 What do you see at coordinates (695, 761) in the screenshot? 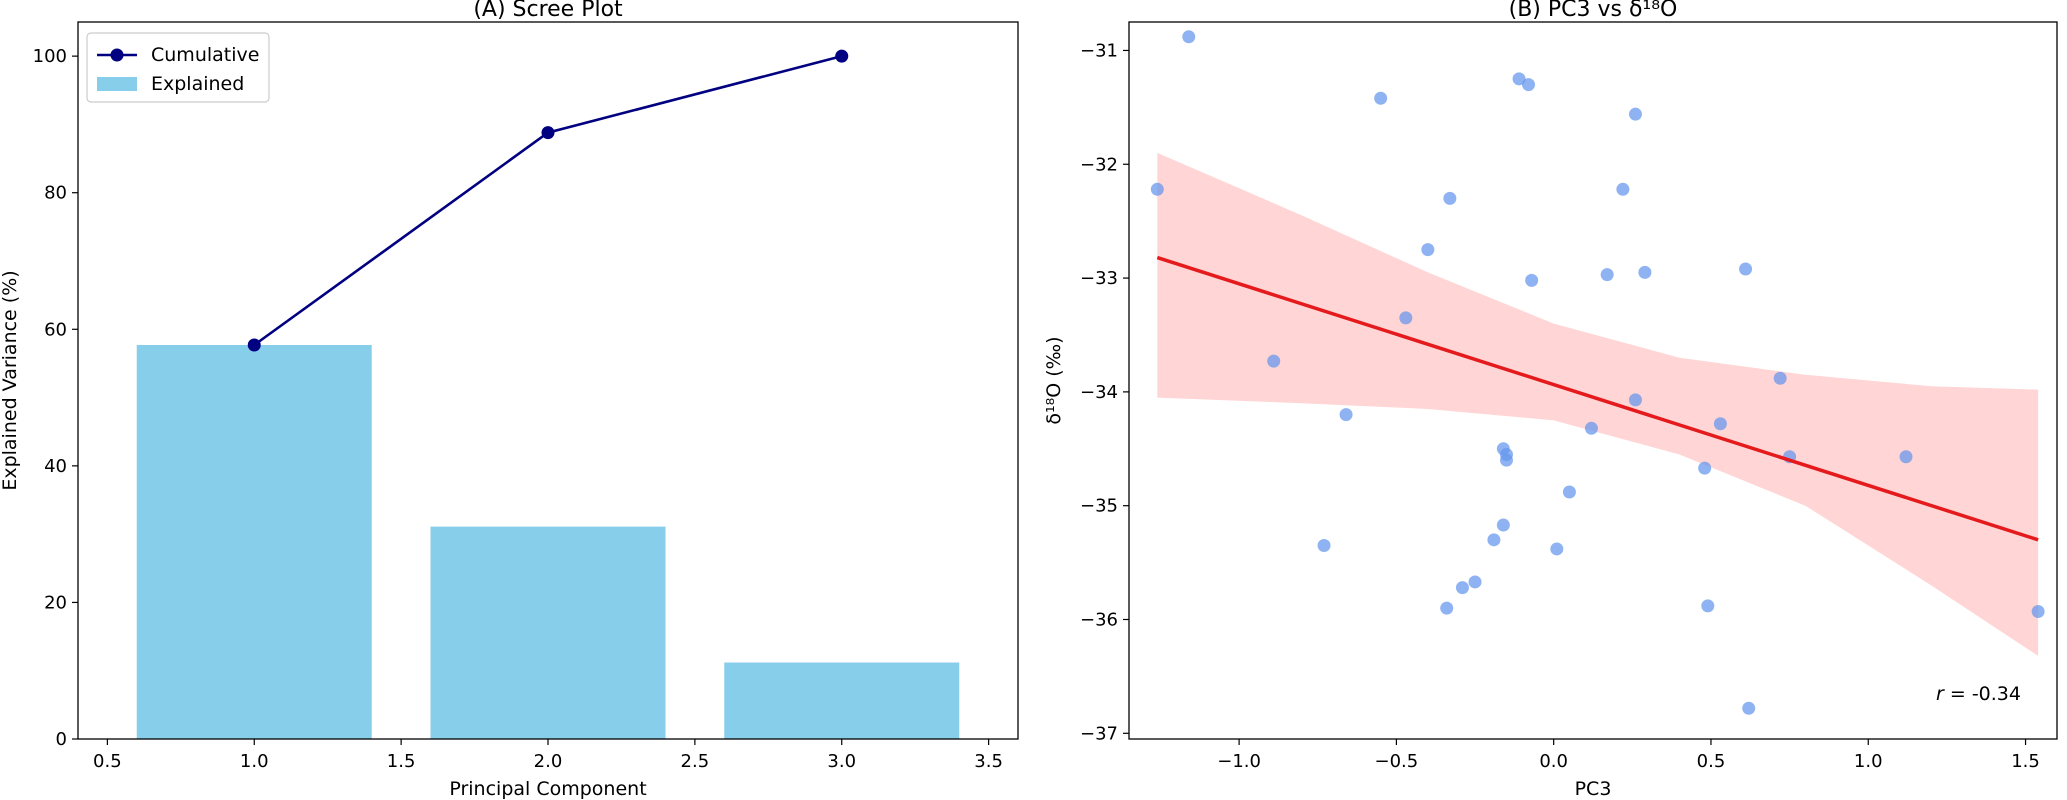
I see `scree-xtick-label: 2.5` at bounding box center [695, 761].